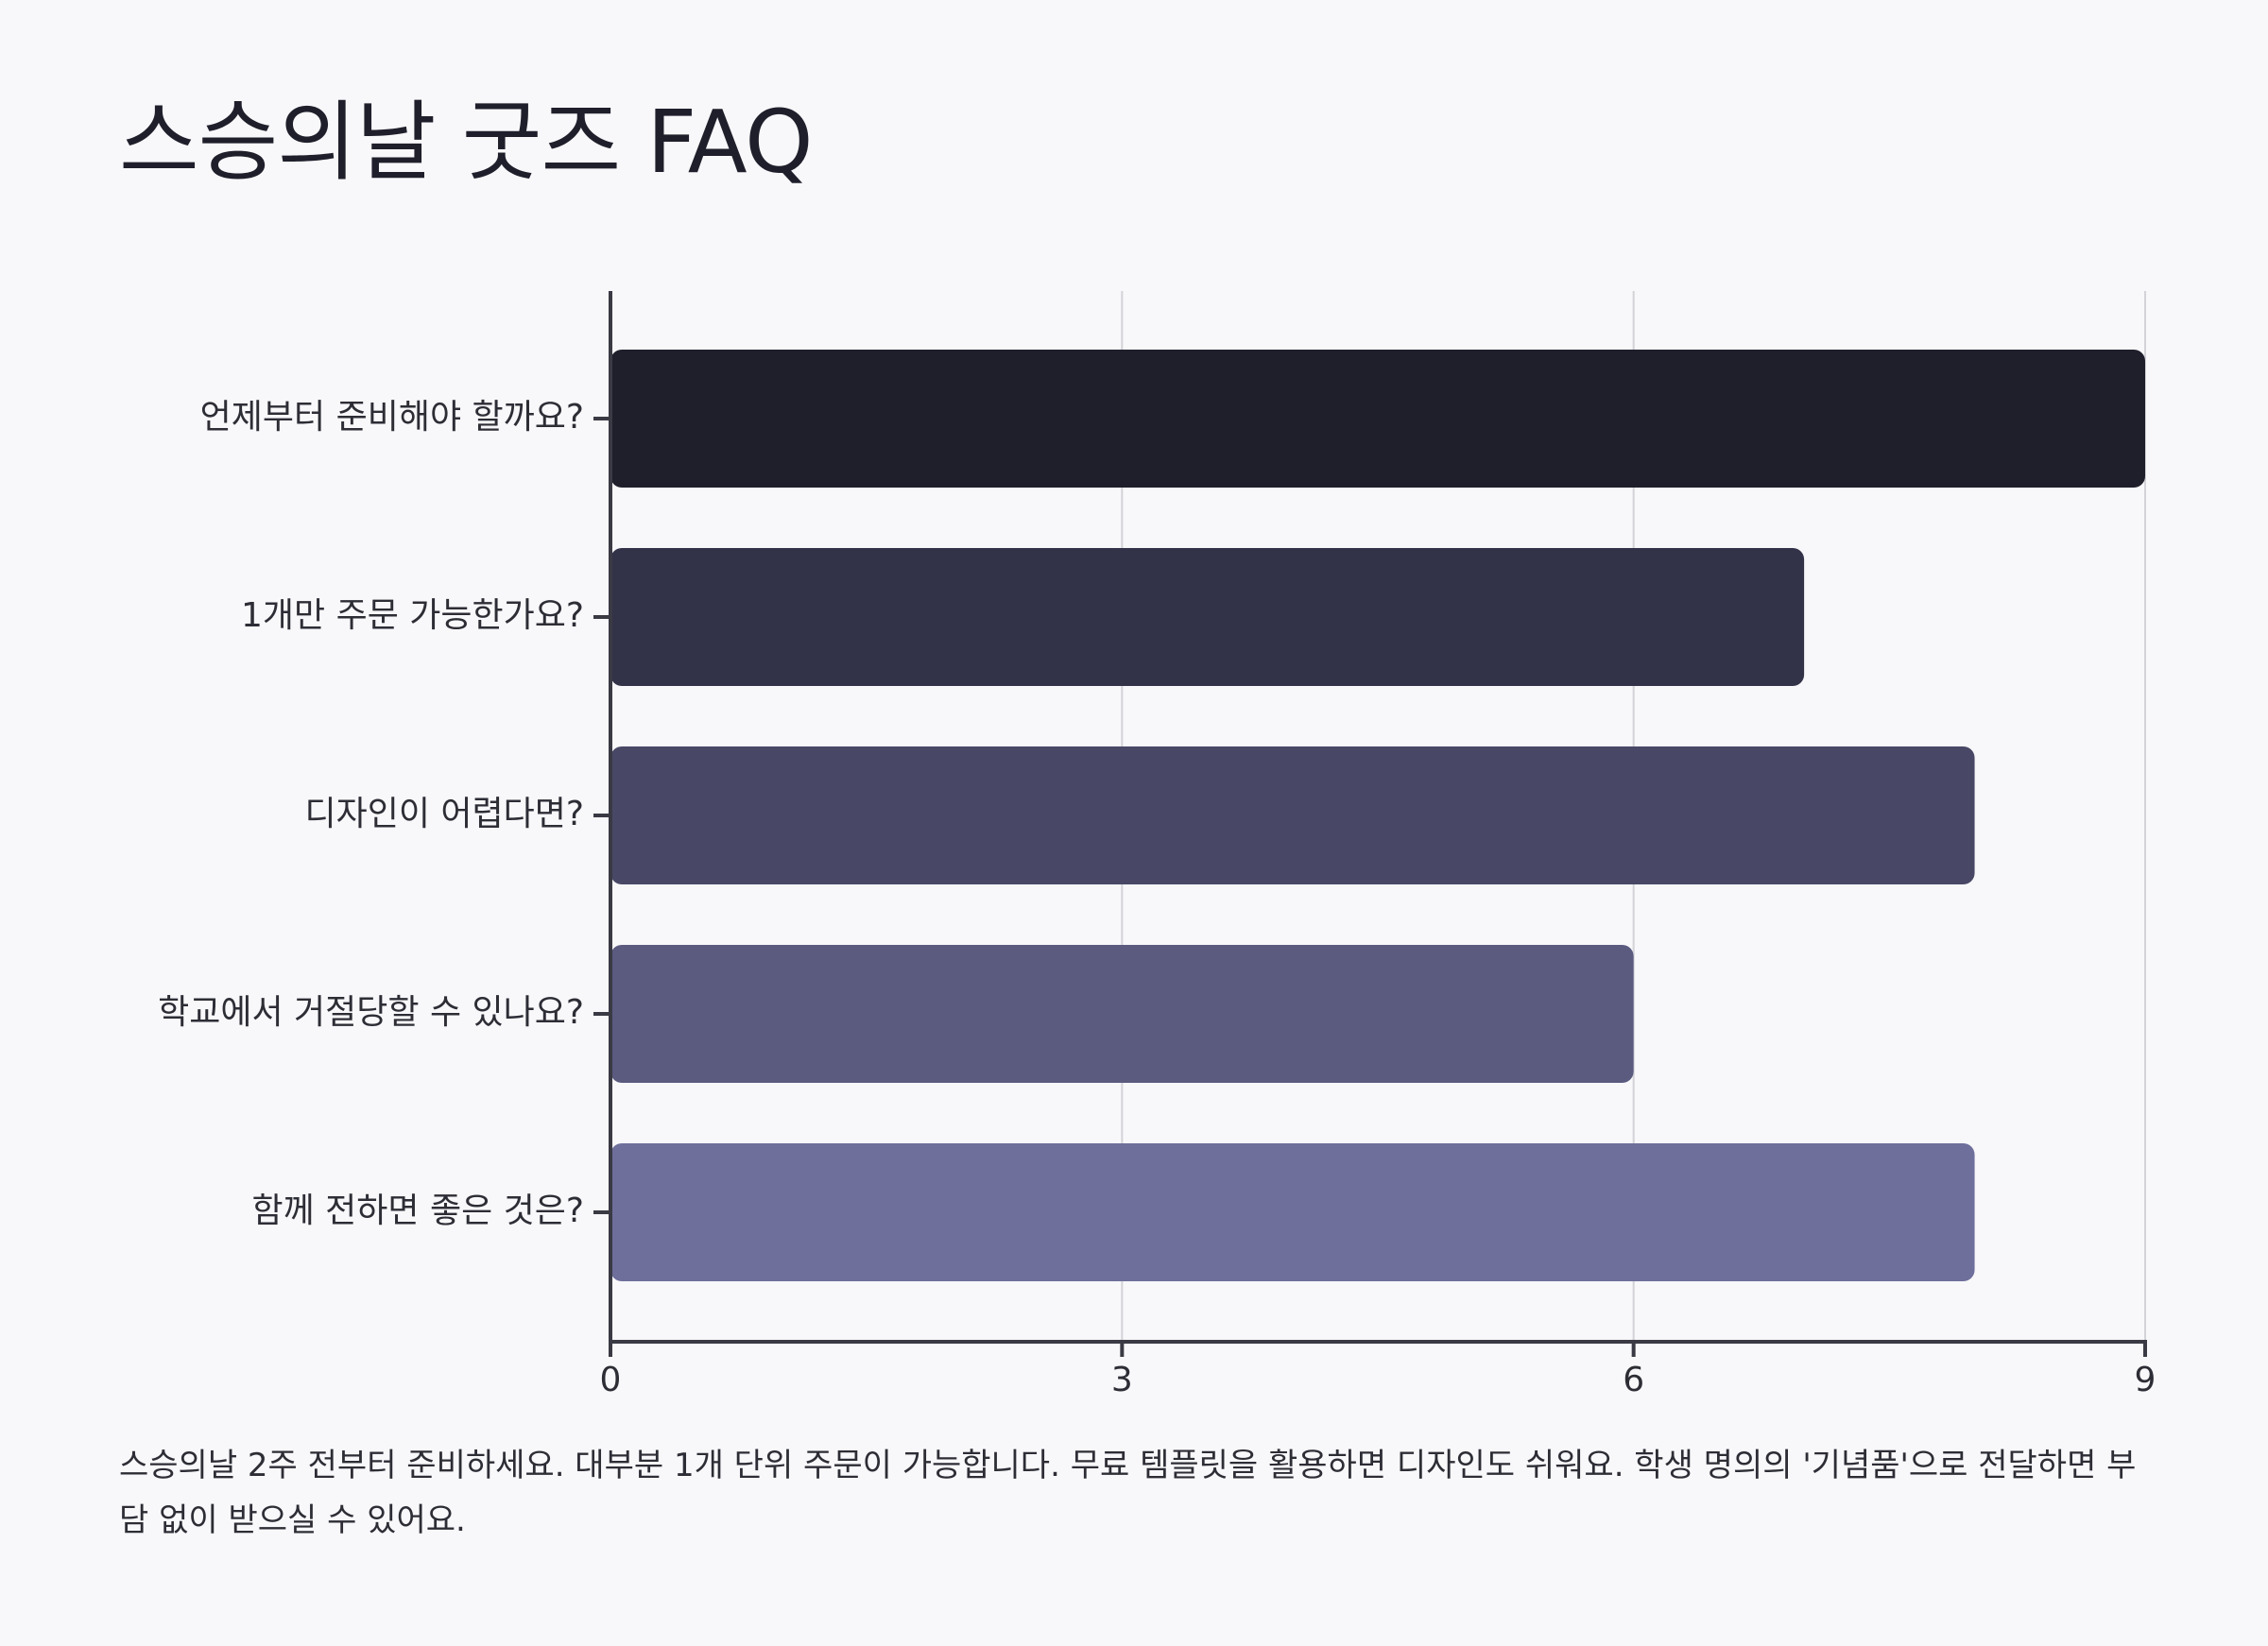 This screenshot has width=2268, height=1646. I want to click on category-label: 학교에서 거절당할 수 있나요?, so click(371, 1013).